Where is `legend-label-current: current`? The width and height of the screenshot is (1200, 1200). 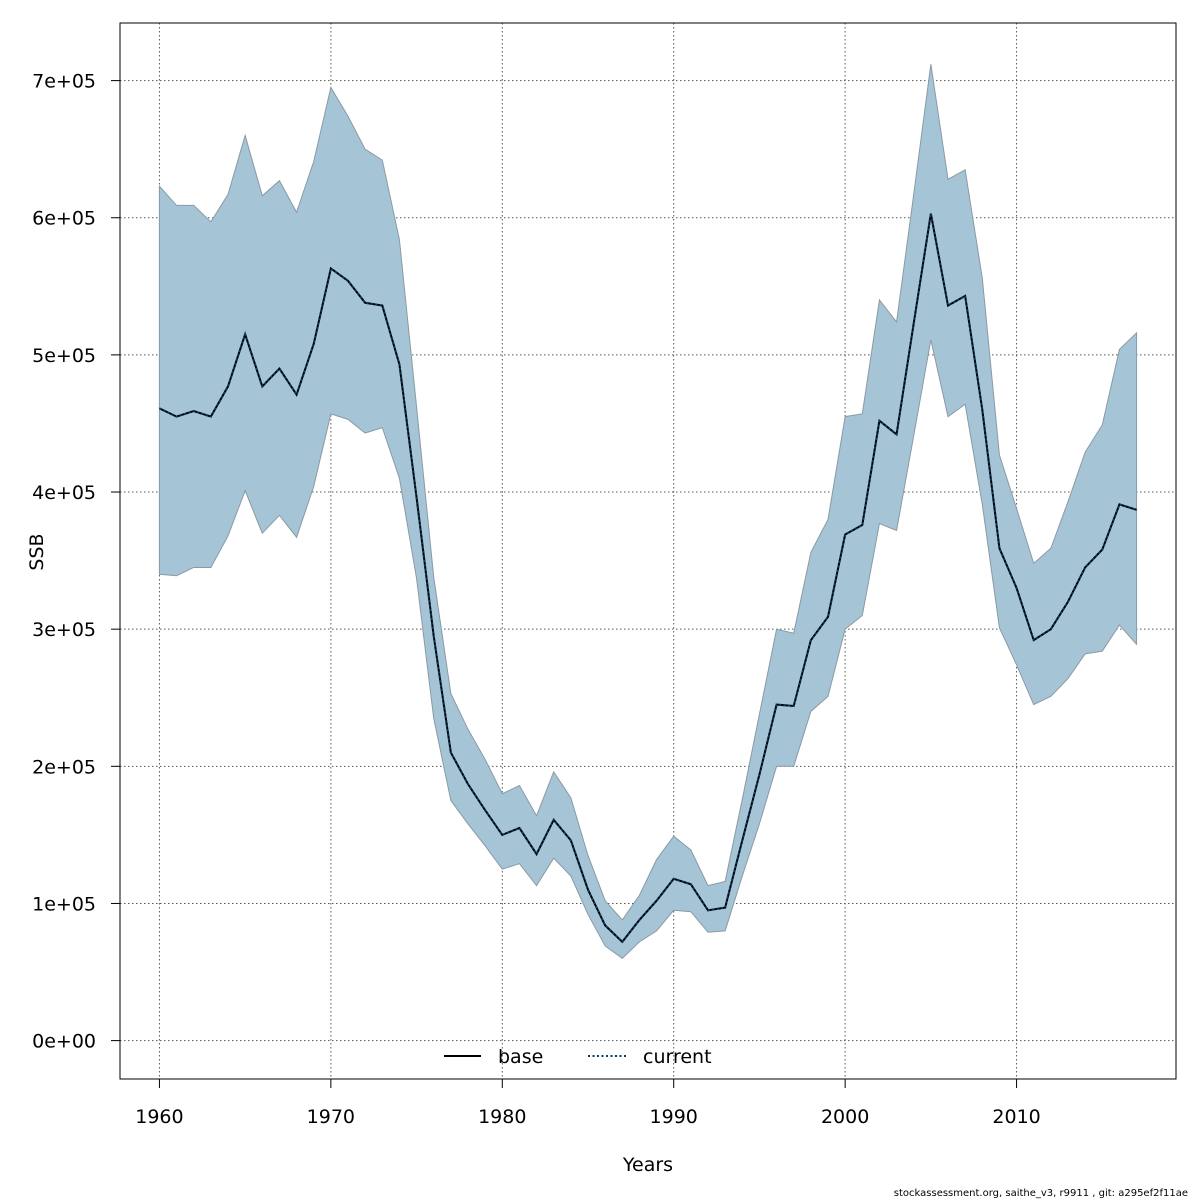 legend-label-current: current is located at coordinates (677, 1057).